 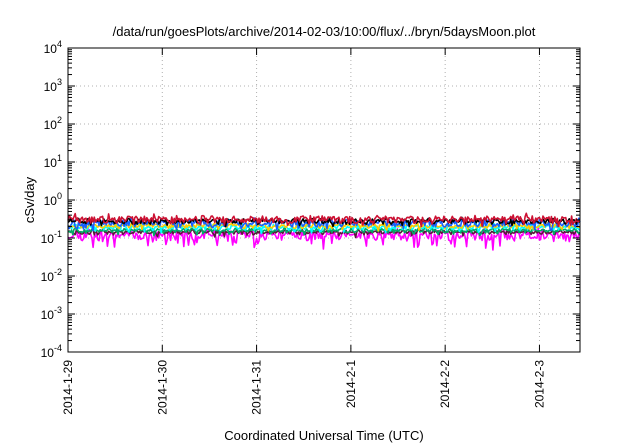 What do you see at coordinates (53, 161) in the screenshot?
I see `y-tick-label: 10¹` at bounding box center [53, 161].